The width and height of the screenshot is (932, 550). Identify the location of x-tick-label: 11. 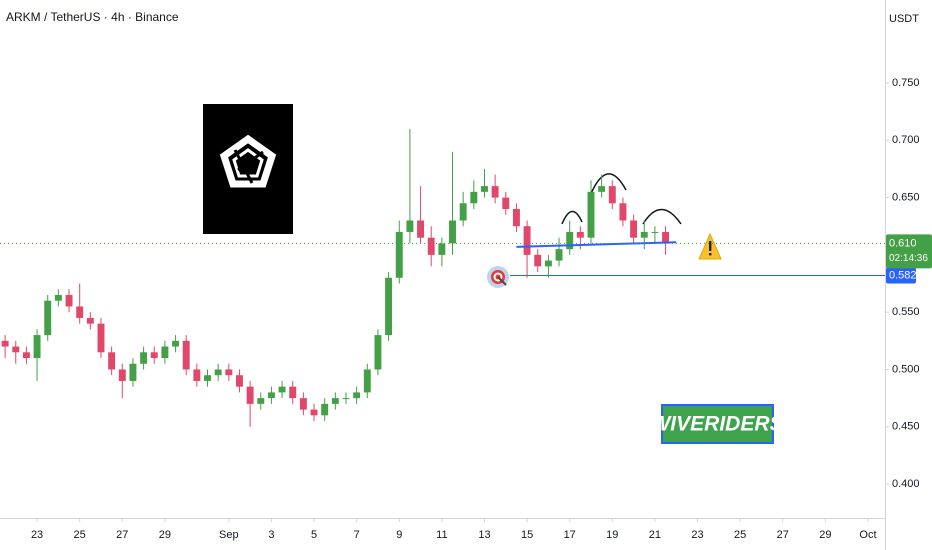
(441, 535).